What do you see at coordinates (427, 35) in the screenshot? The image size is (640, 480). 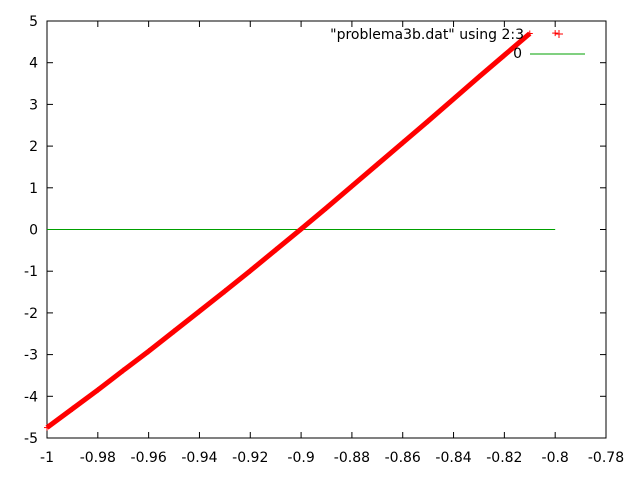 I see `legend-label-data-series: "problema3b.dat" using 2:3` at bounding box center [427, 35].